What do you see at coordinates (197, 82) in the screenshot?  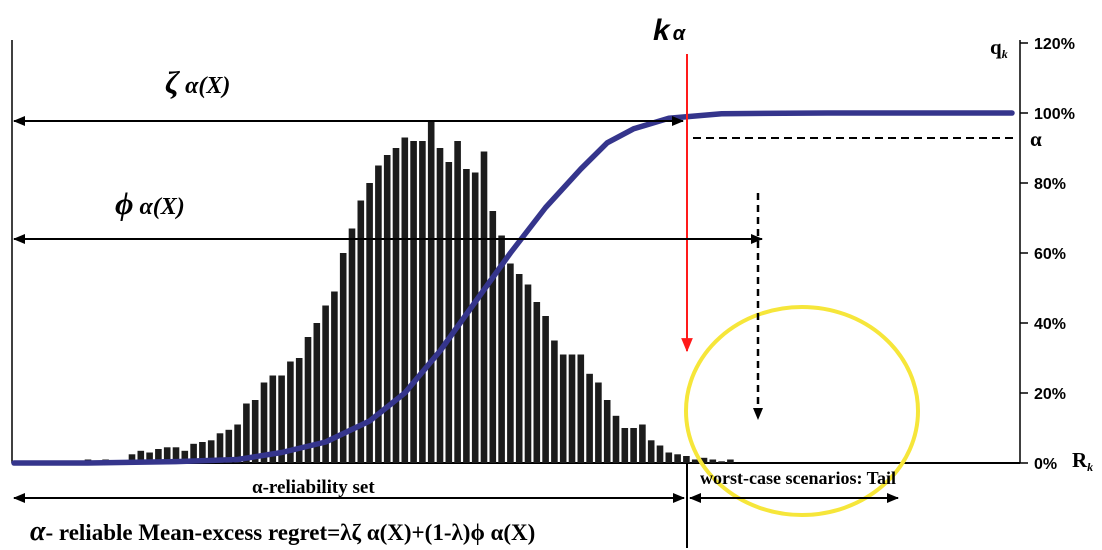 I see `zeta-label: ζ α(X)` at bounding box center [197, 82].